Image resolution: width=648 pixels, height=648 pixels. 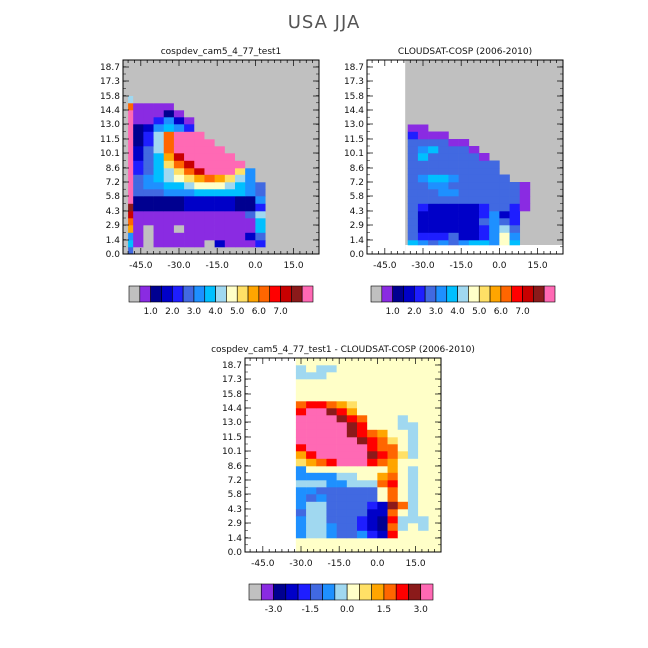 I want to click on no-data-region, so click(x=484, y=249).